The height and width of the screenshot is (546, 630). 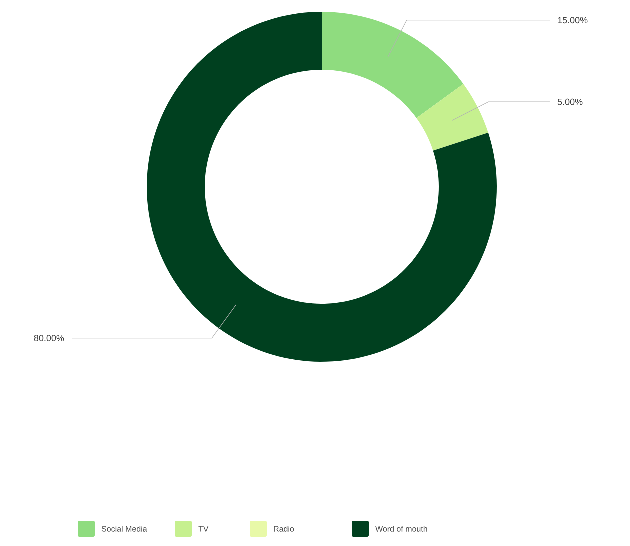 What do you see at coordinates (402, 529) in the screenshot?
I see `legend-label: Word of mouth` at bounding box center [402, 529].